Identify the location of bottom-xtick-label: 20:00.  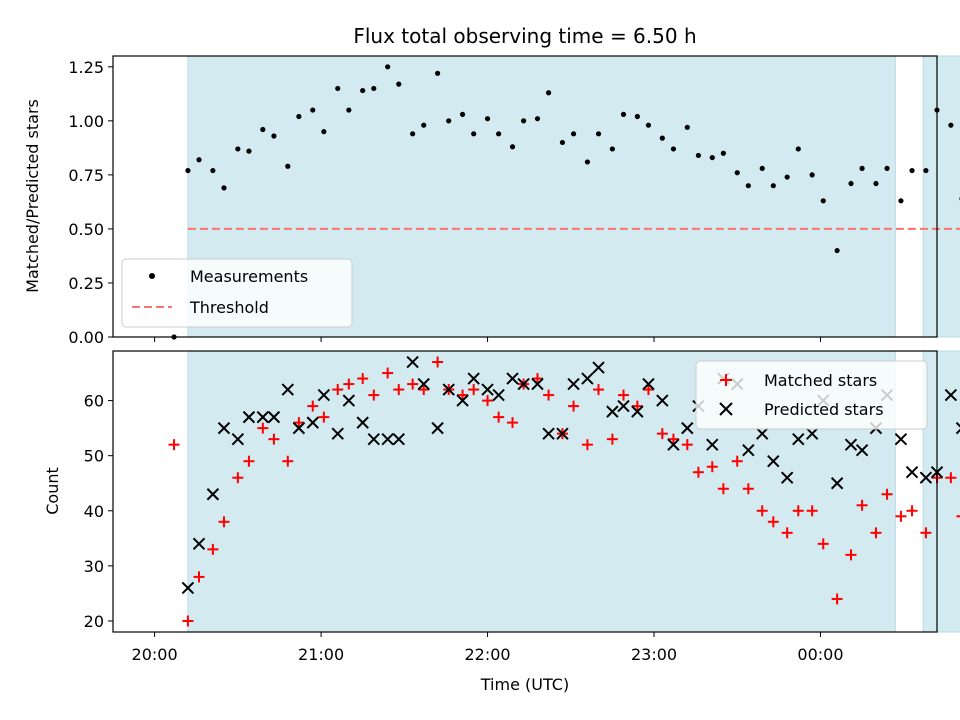
(155, 654).